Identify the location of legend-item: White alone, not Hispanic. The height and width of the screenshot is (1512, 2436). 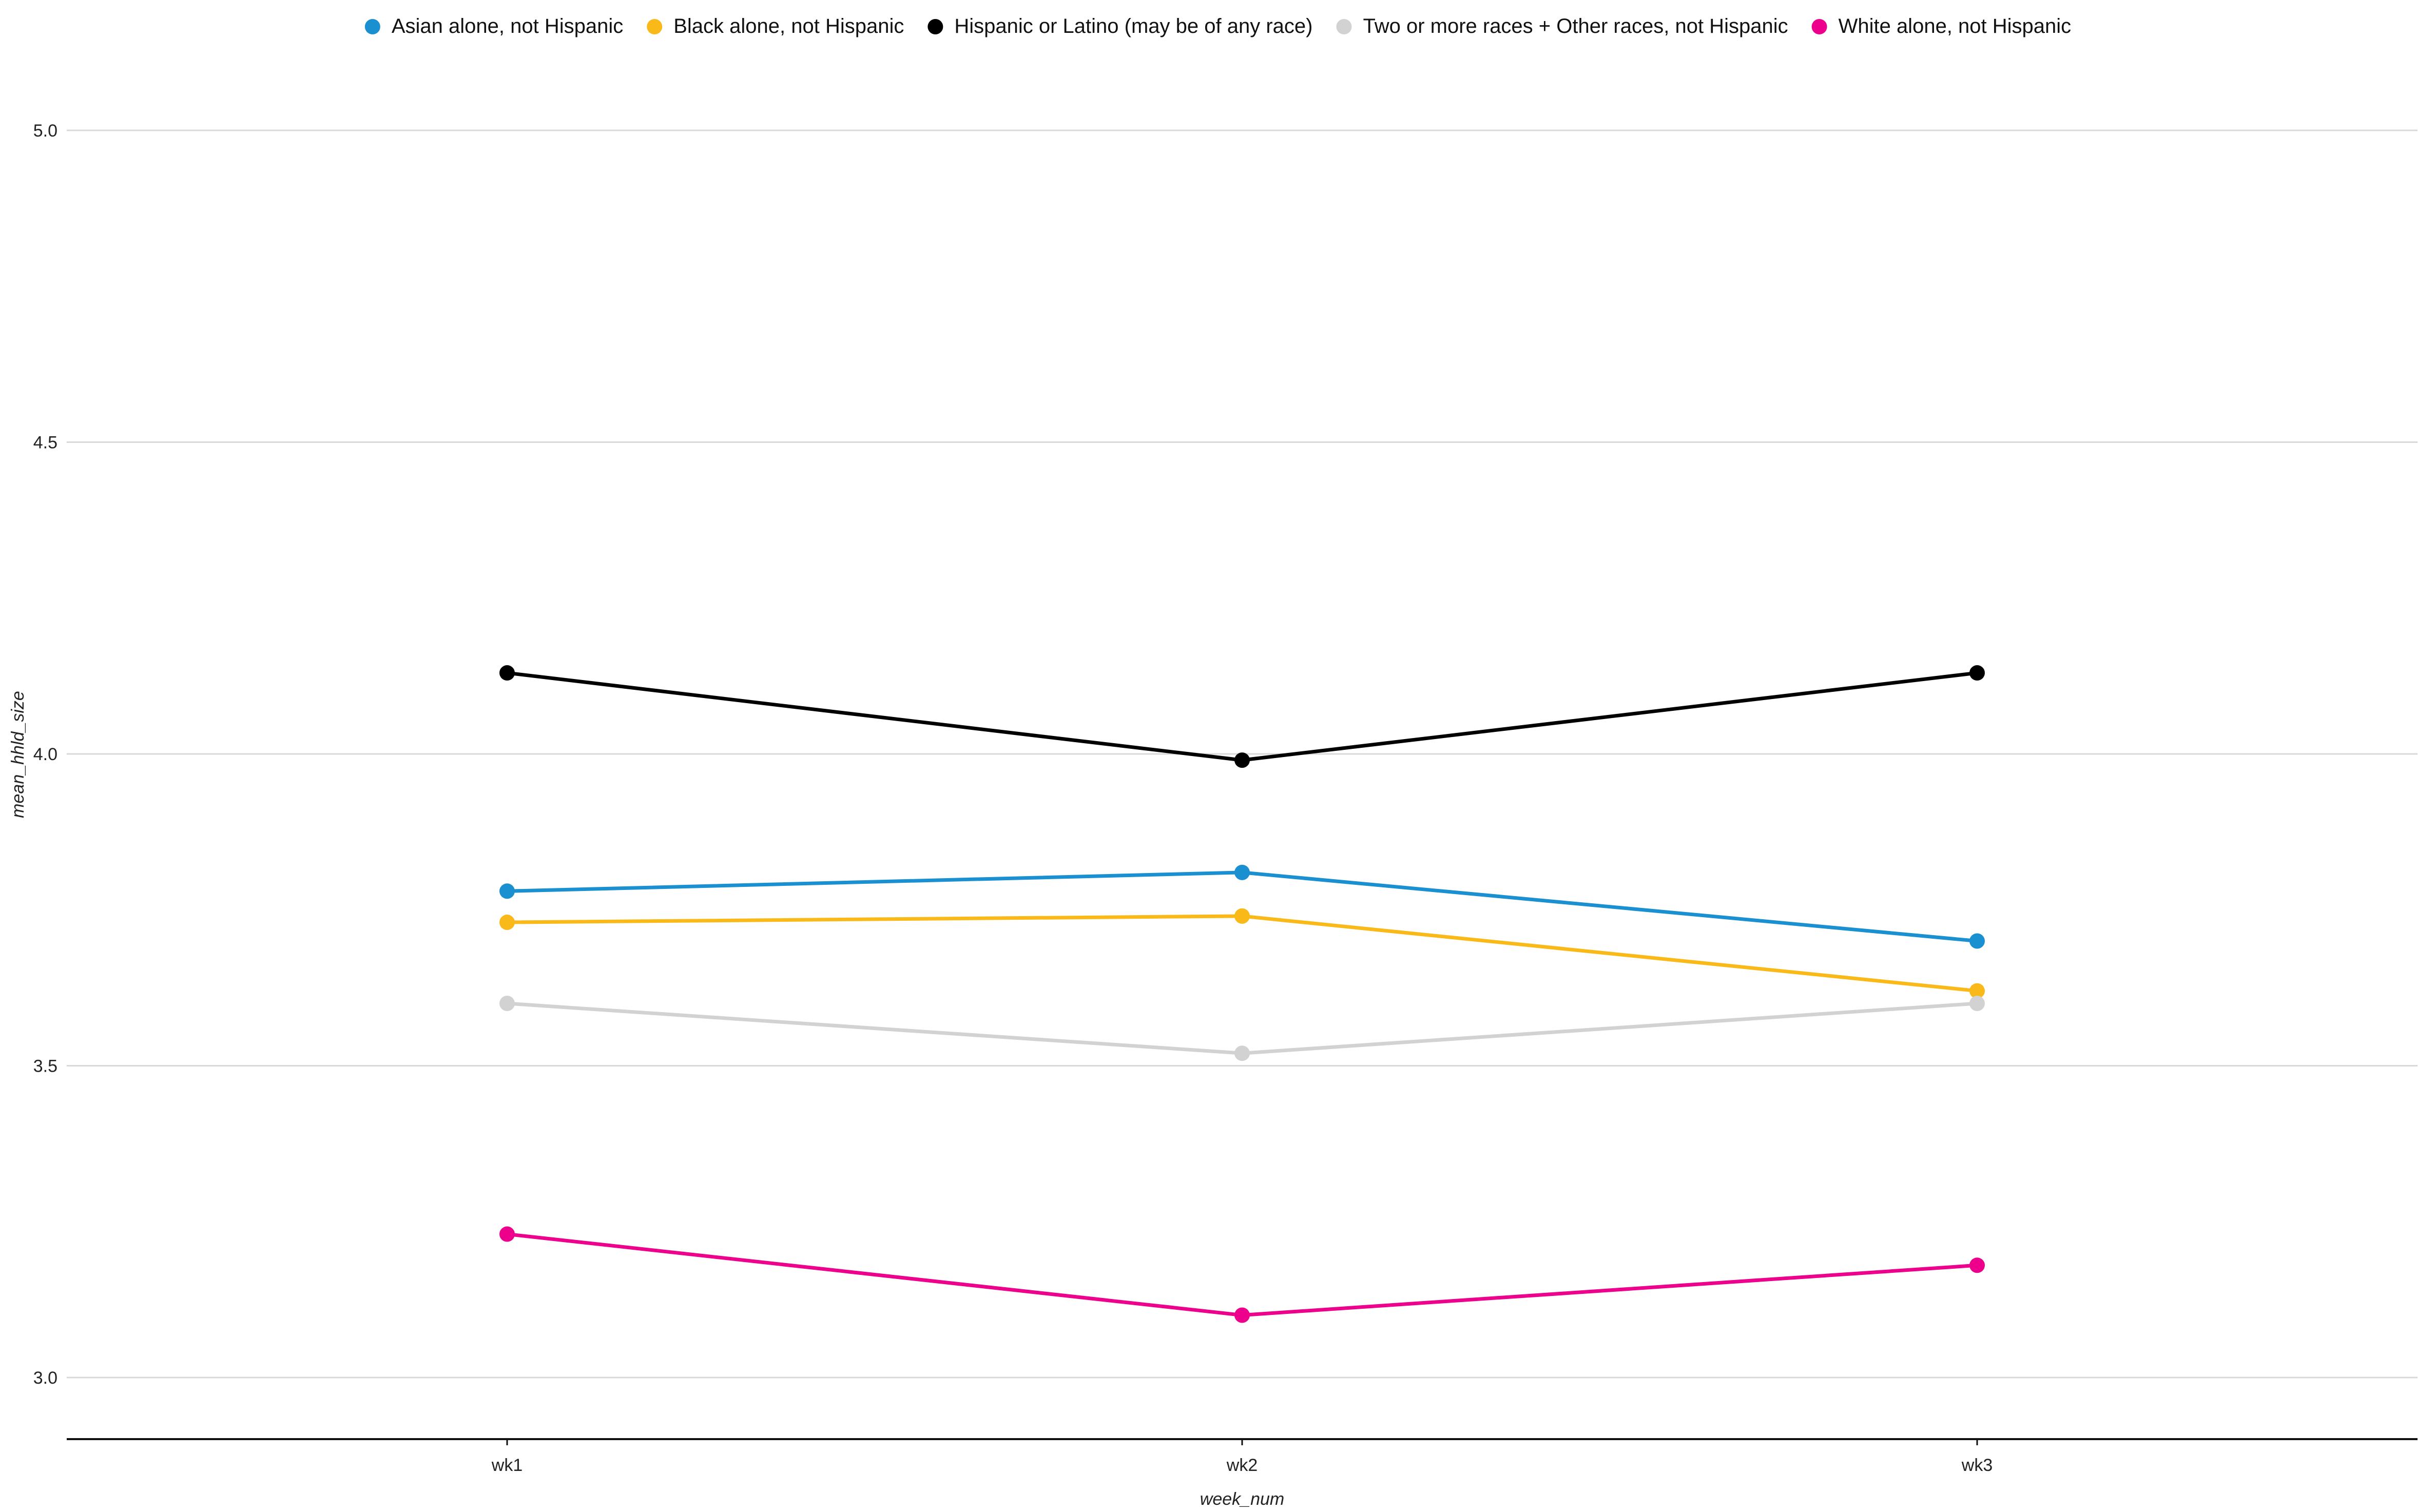
(1942, 26).